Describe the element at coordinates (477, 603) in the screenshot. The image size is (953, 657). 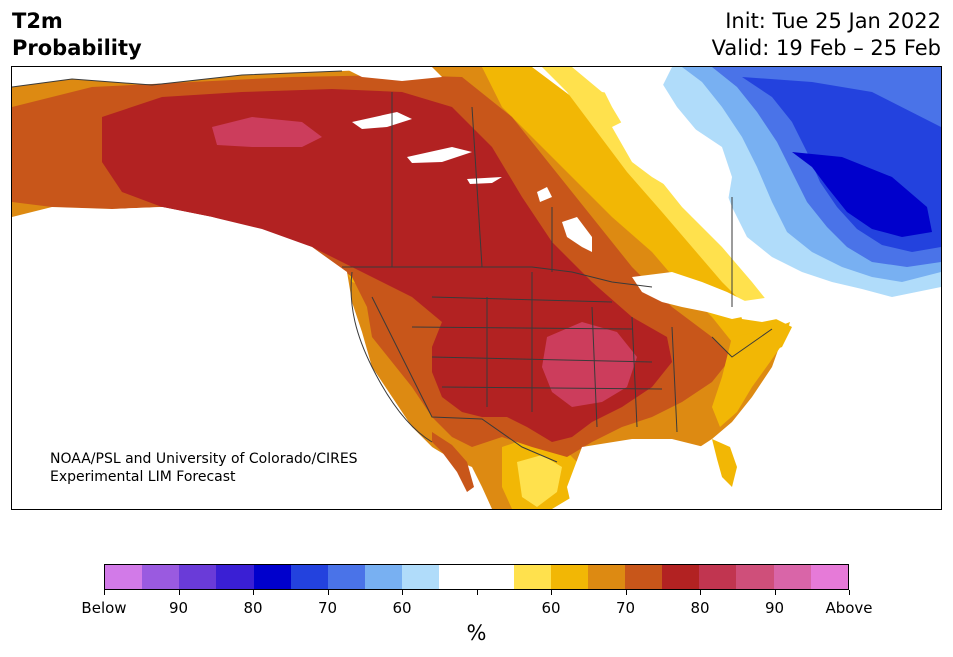
I see `colorbar-ticks: Below 90 80 70 60 60 70 80 90 Above` at that location.